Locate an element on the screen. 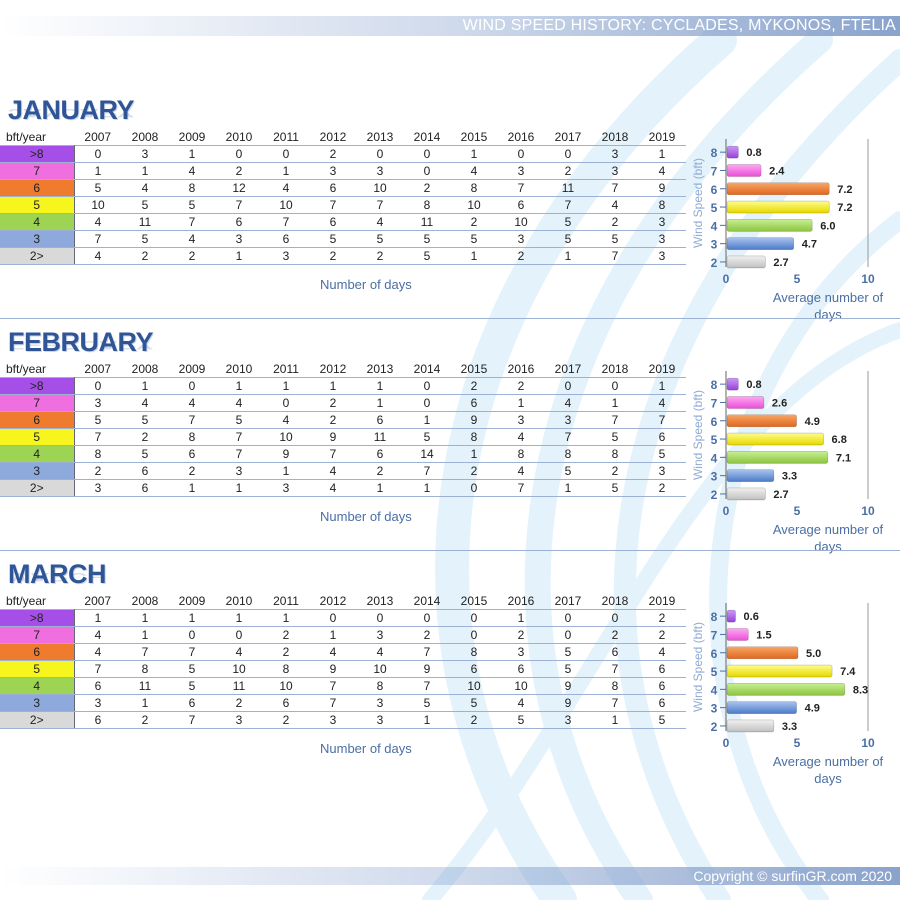 This screenshot has width=900, height=900. bft-label-cell: 6 is located at coordinates (37, 420).